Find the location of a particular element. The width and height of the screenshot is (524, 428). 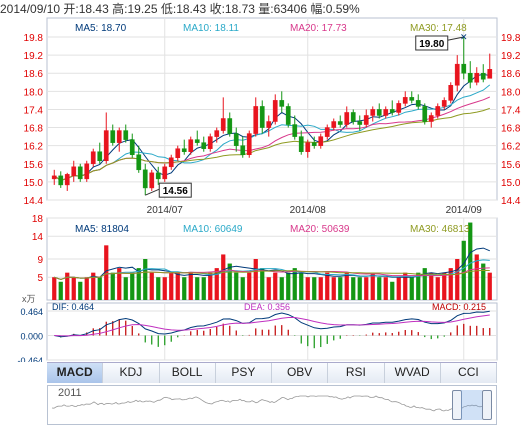

tab-boll: BOLL is located at coordinates (187, 373).